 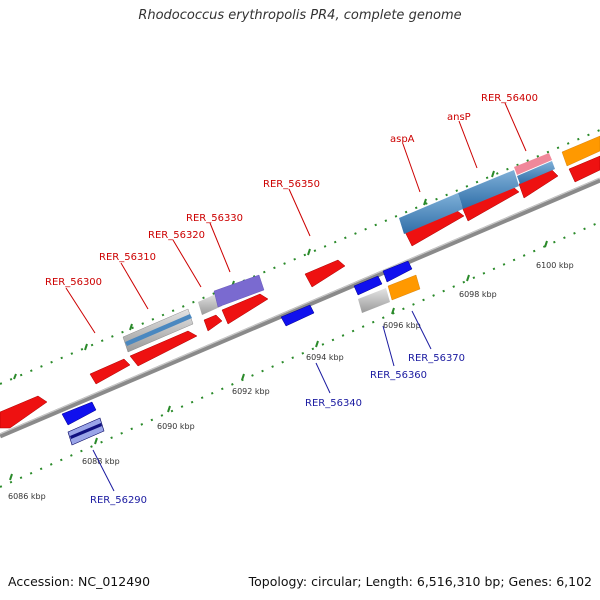 I want to click on scale-label: 6090 kbp, so click(x=176, y=426).